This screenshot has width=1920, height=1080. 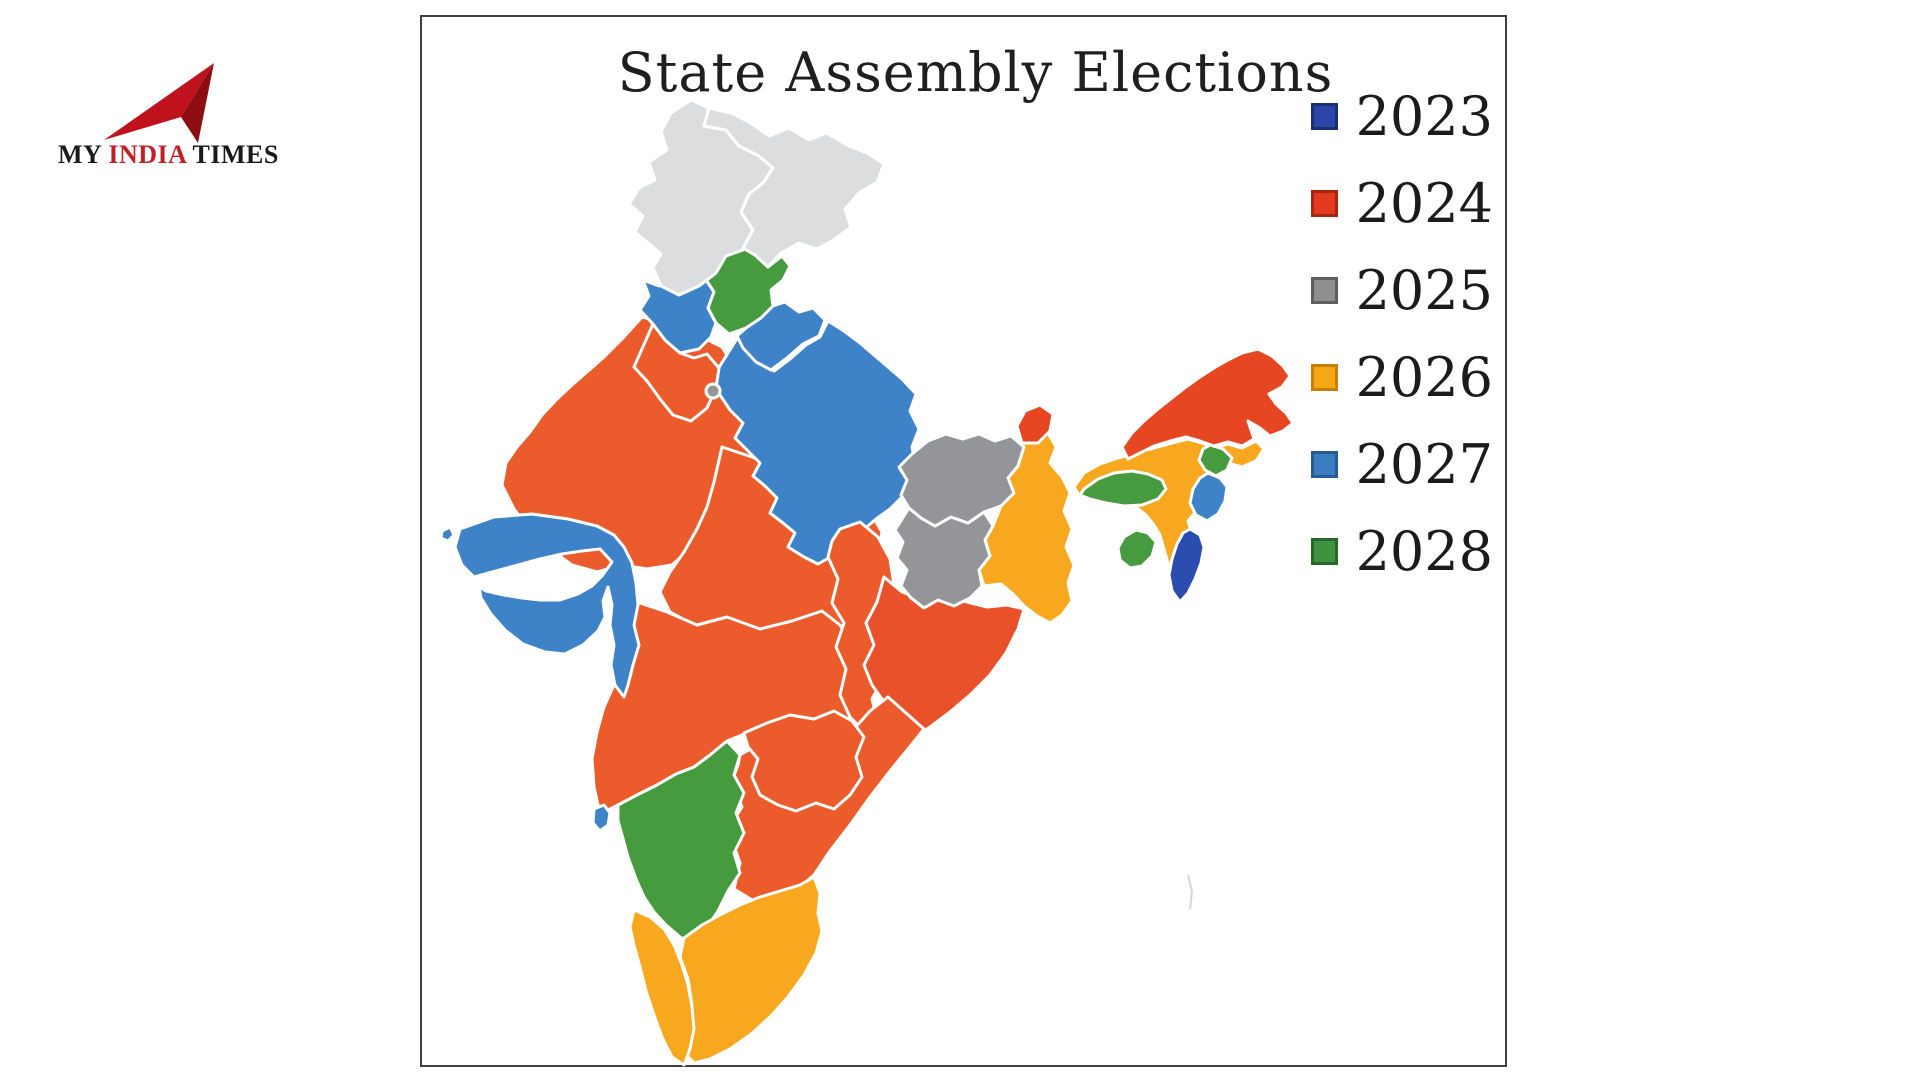 I want to click on legend-item-2025: 2025, so click(x=1401, y=290).